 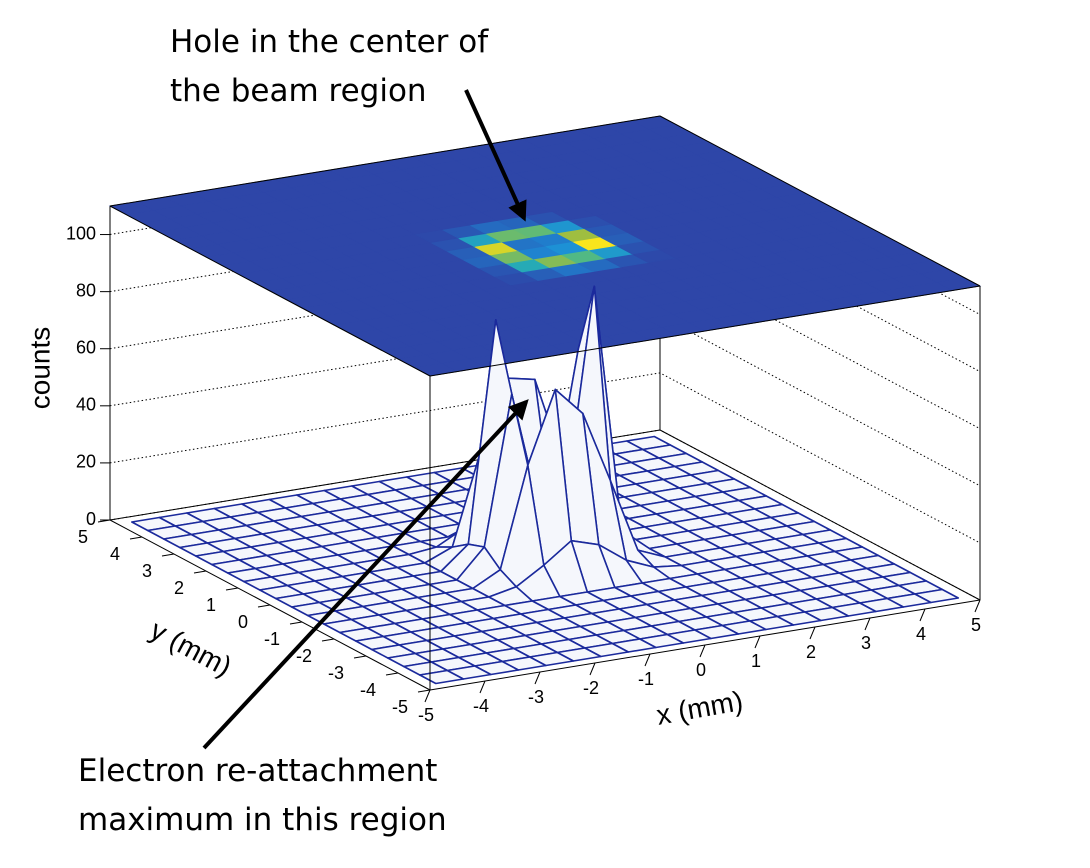 I want to click on x-tick-label: 0, so click(x=701, y=670).